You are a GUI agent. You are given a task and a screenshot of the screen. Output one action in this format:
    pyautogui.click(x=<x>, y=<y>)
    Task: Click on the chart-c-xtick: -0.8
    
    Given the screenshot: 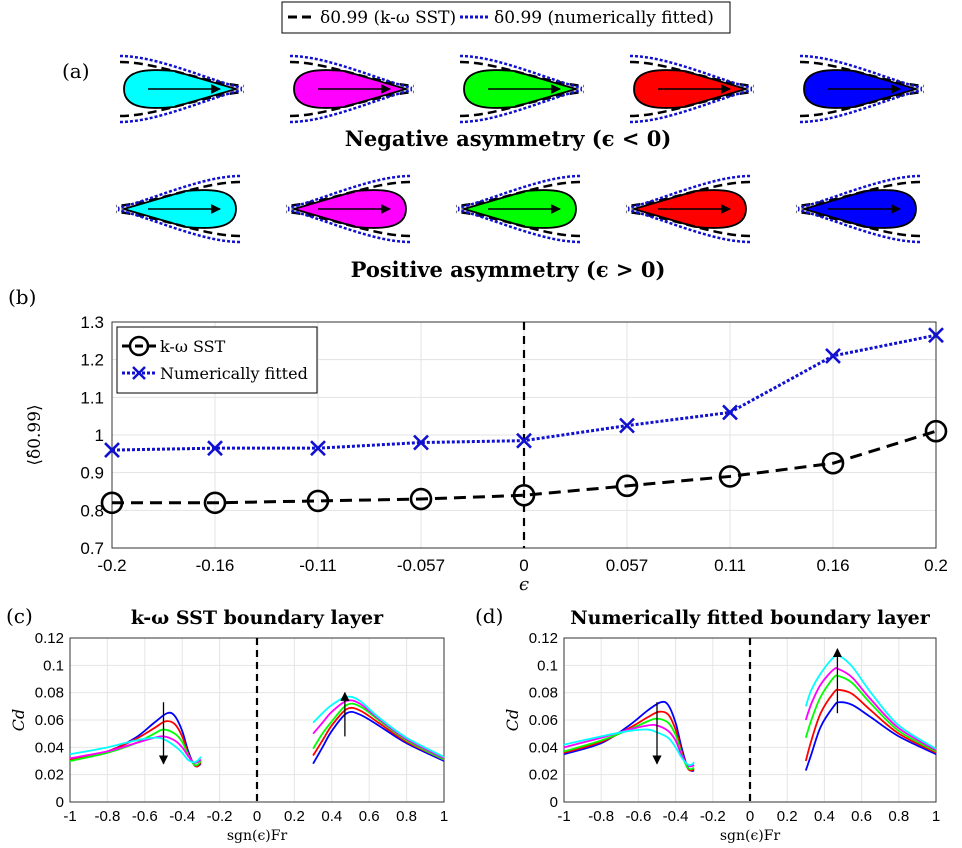 What is the action you would take?
    pyautogui.click(x=107, y=816)
    